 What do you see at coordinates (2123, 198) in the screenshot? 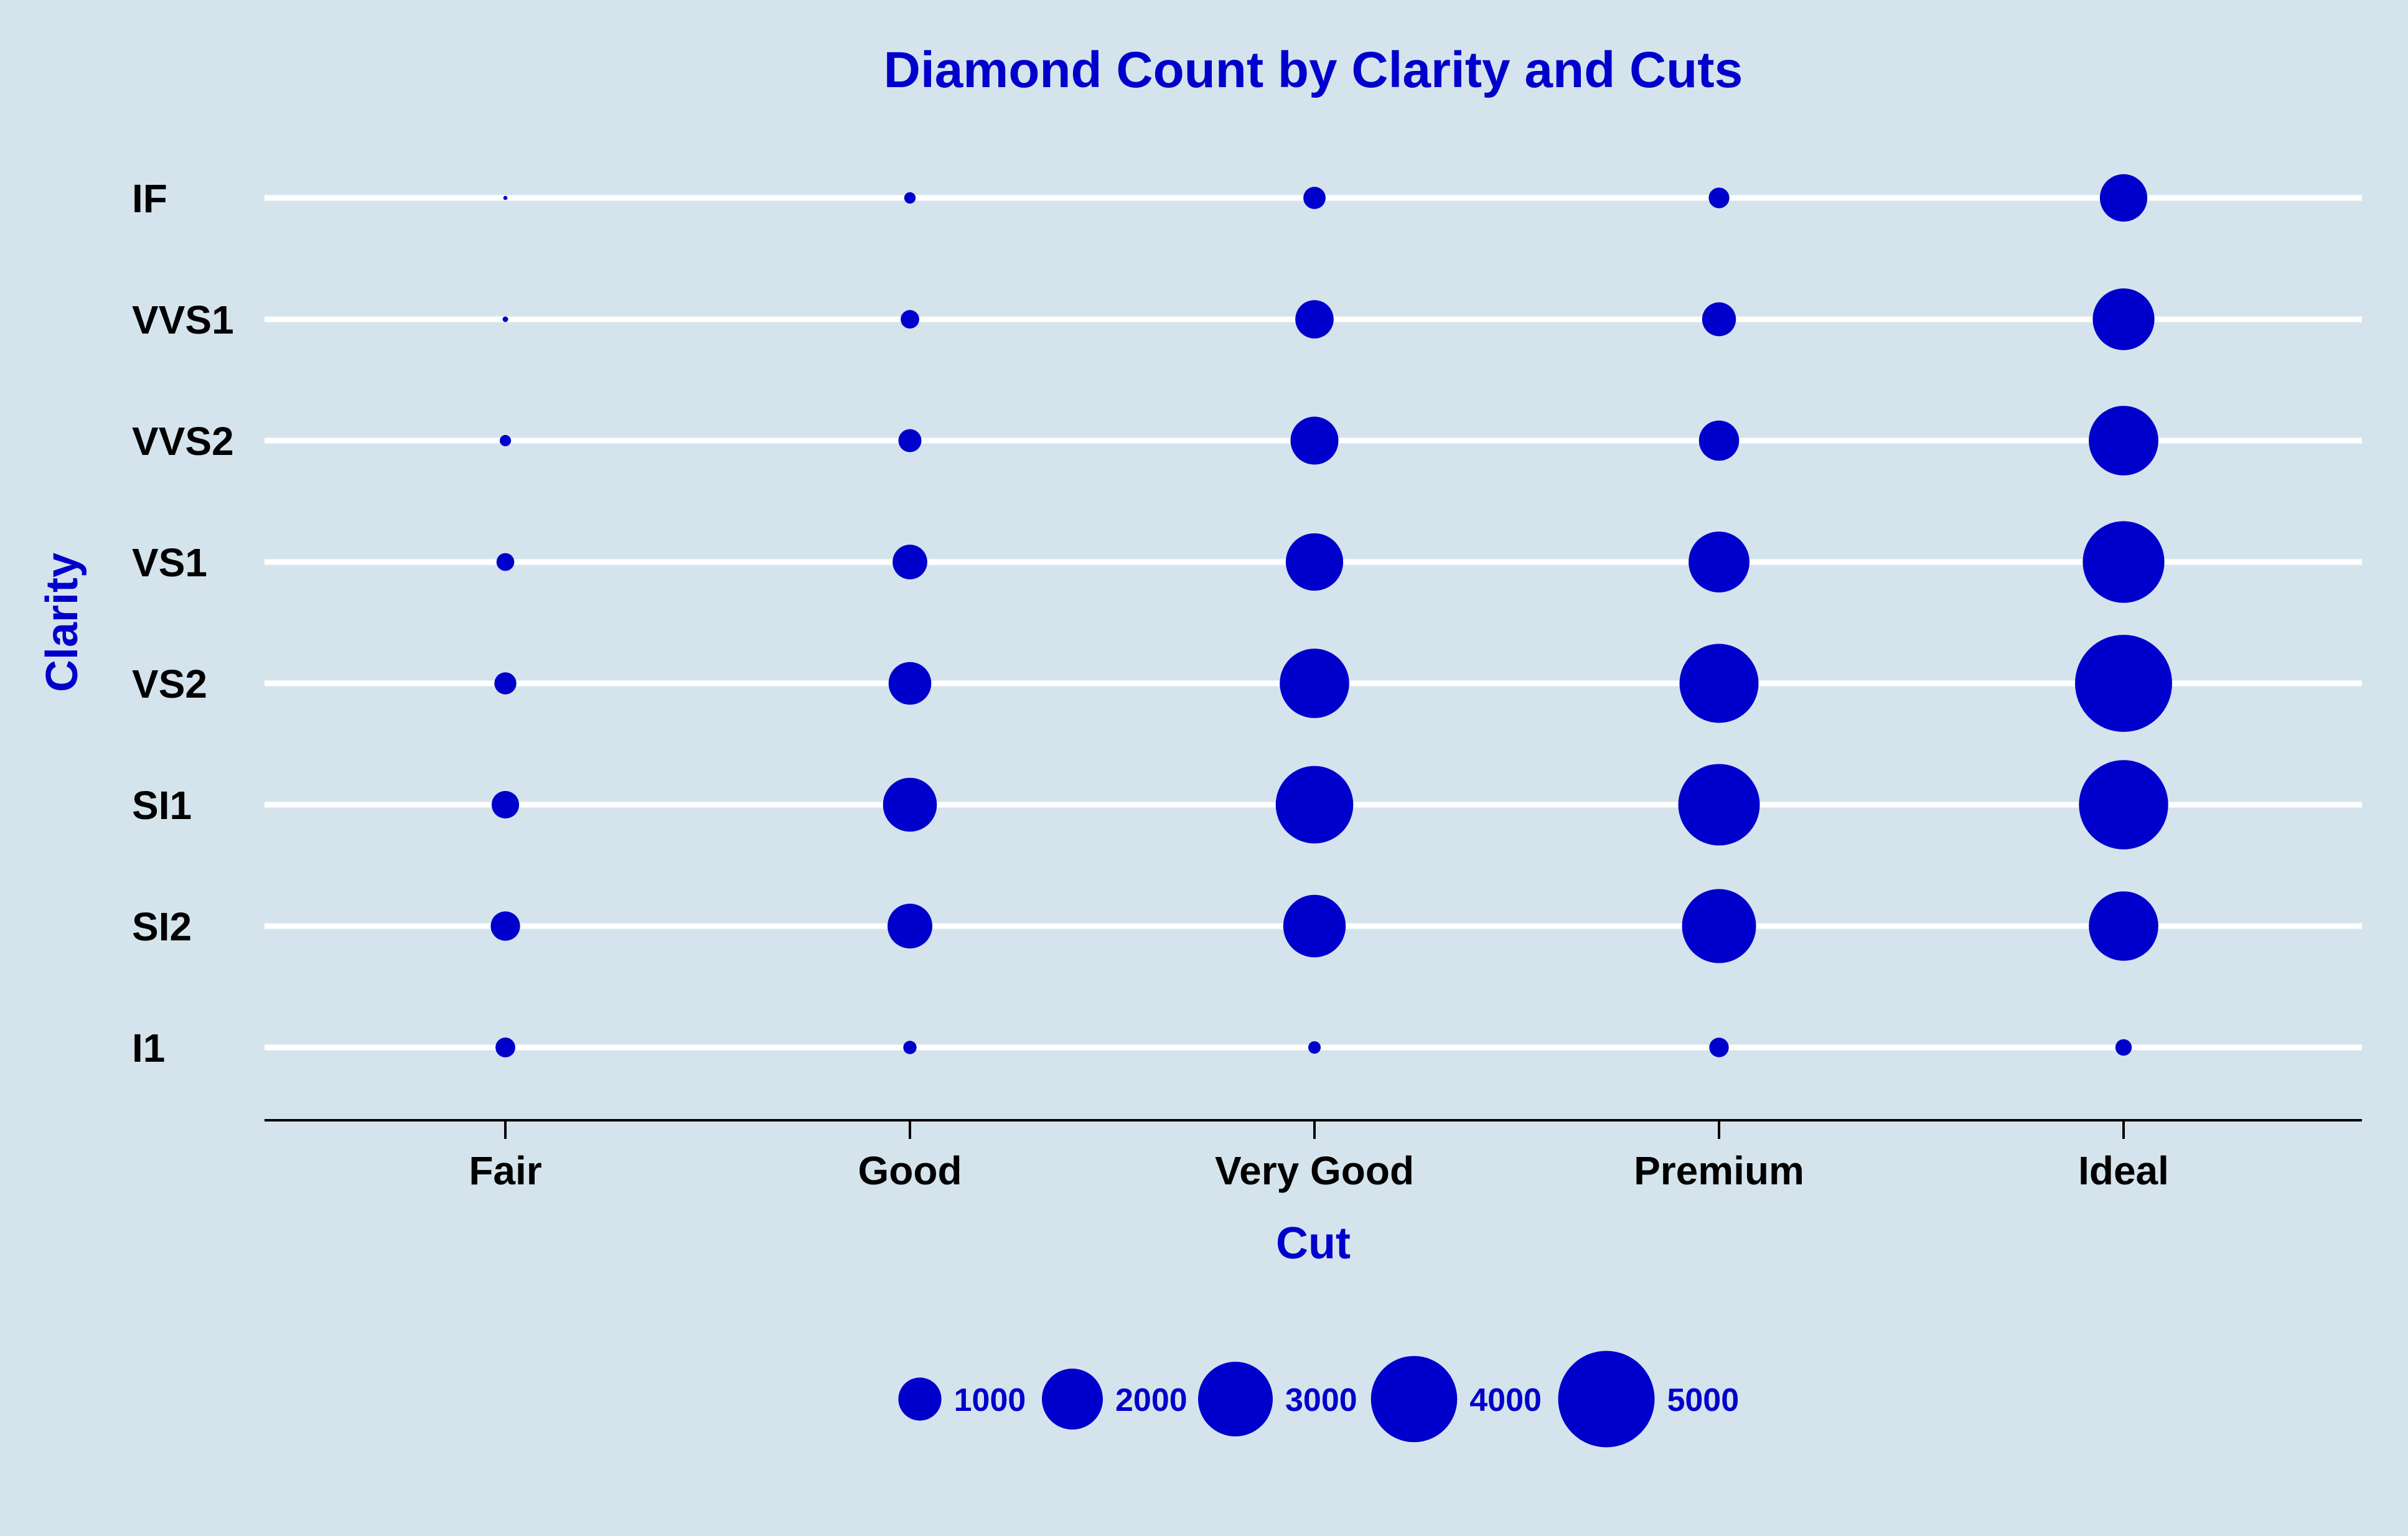
I see `point-if-ideal` at bounding box center [2123, 198].